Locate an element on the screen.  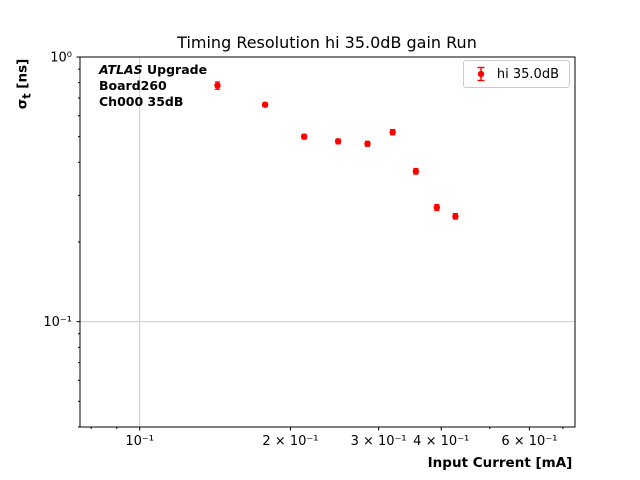
legend-label: hi 35.0dB is located at coordinates (527, 74).